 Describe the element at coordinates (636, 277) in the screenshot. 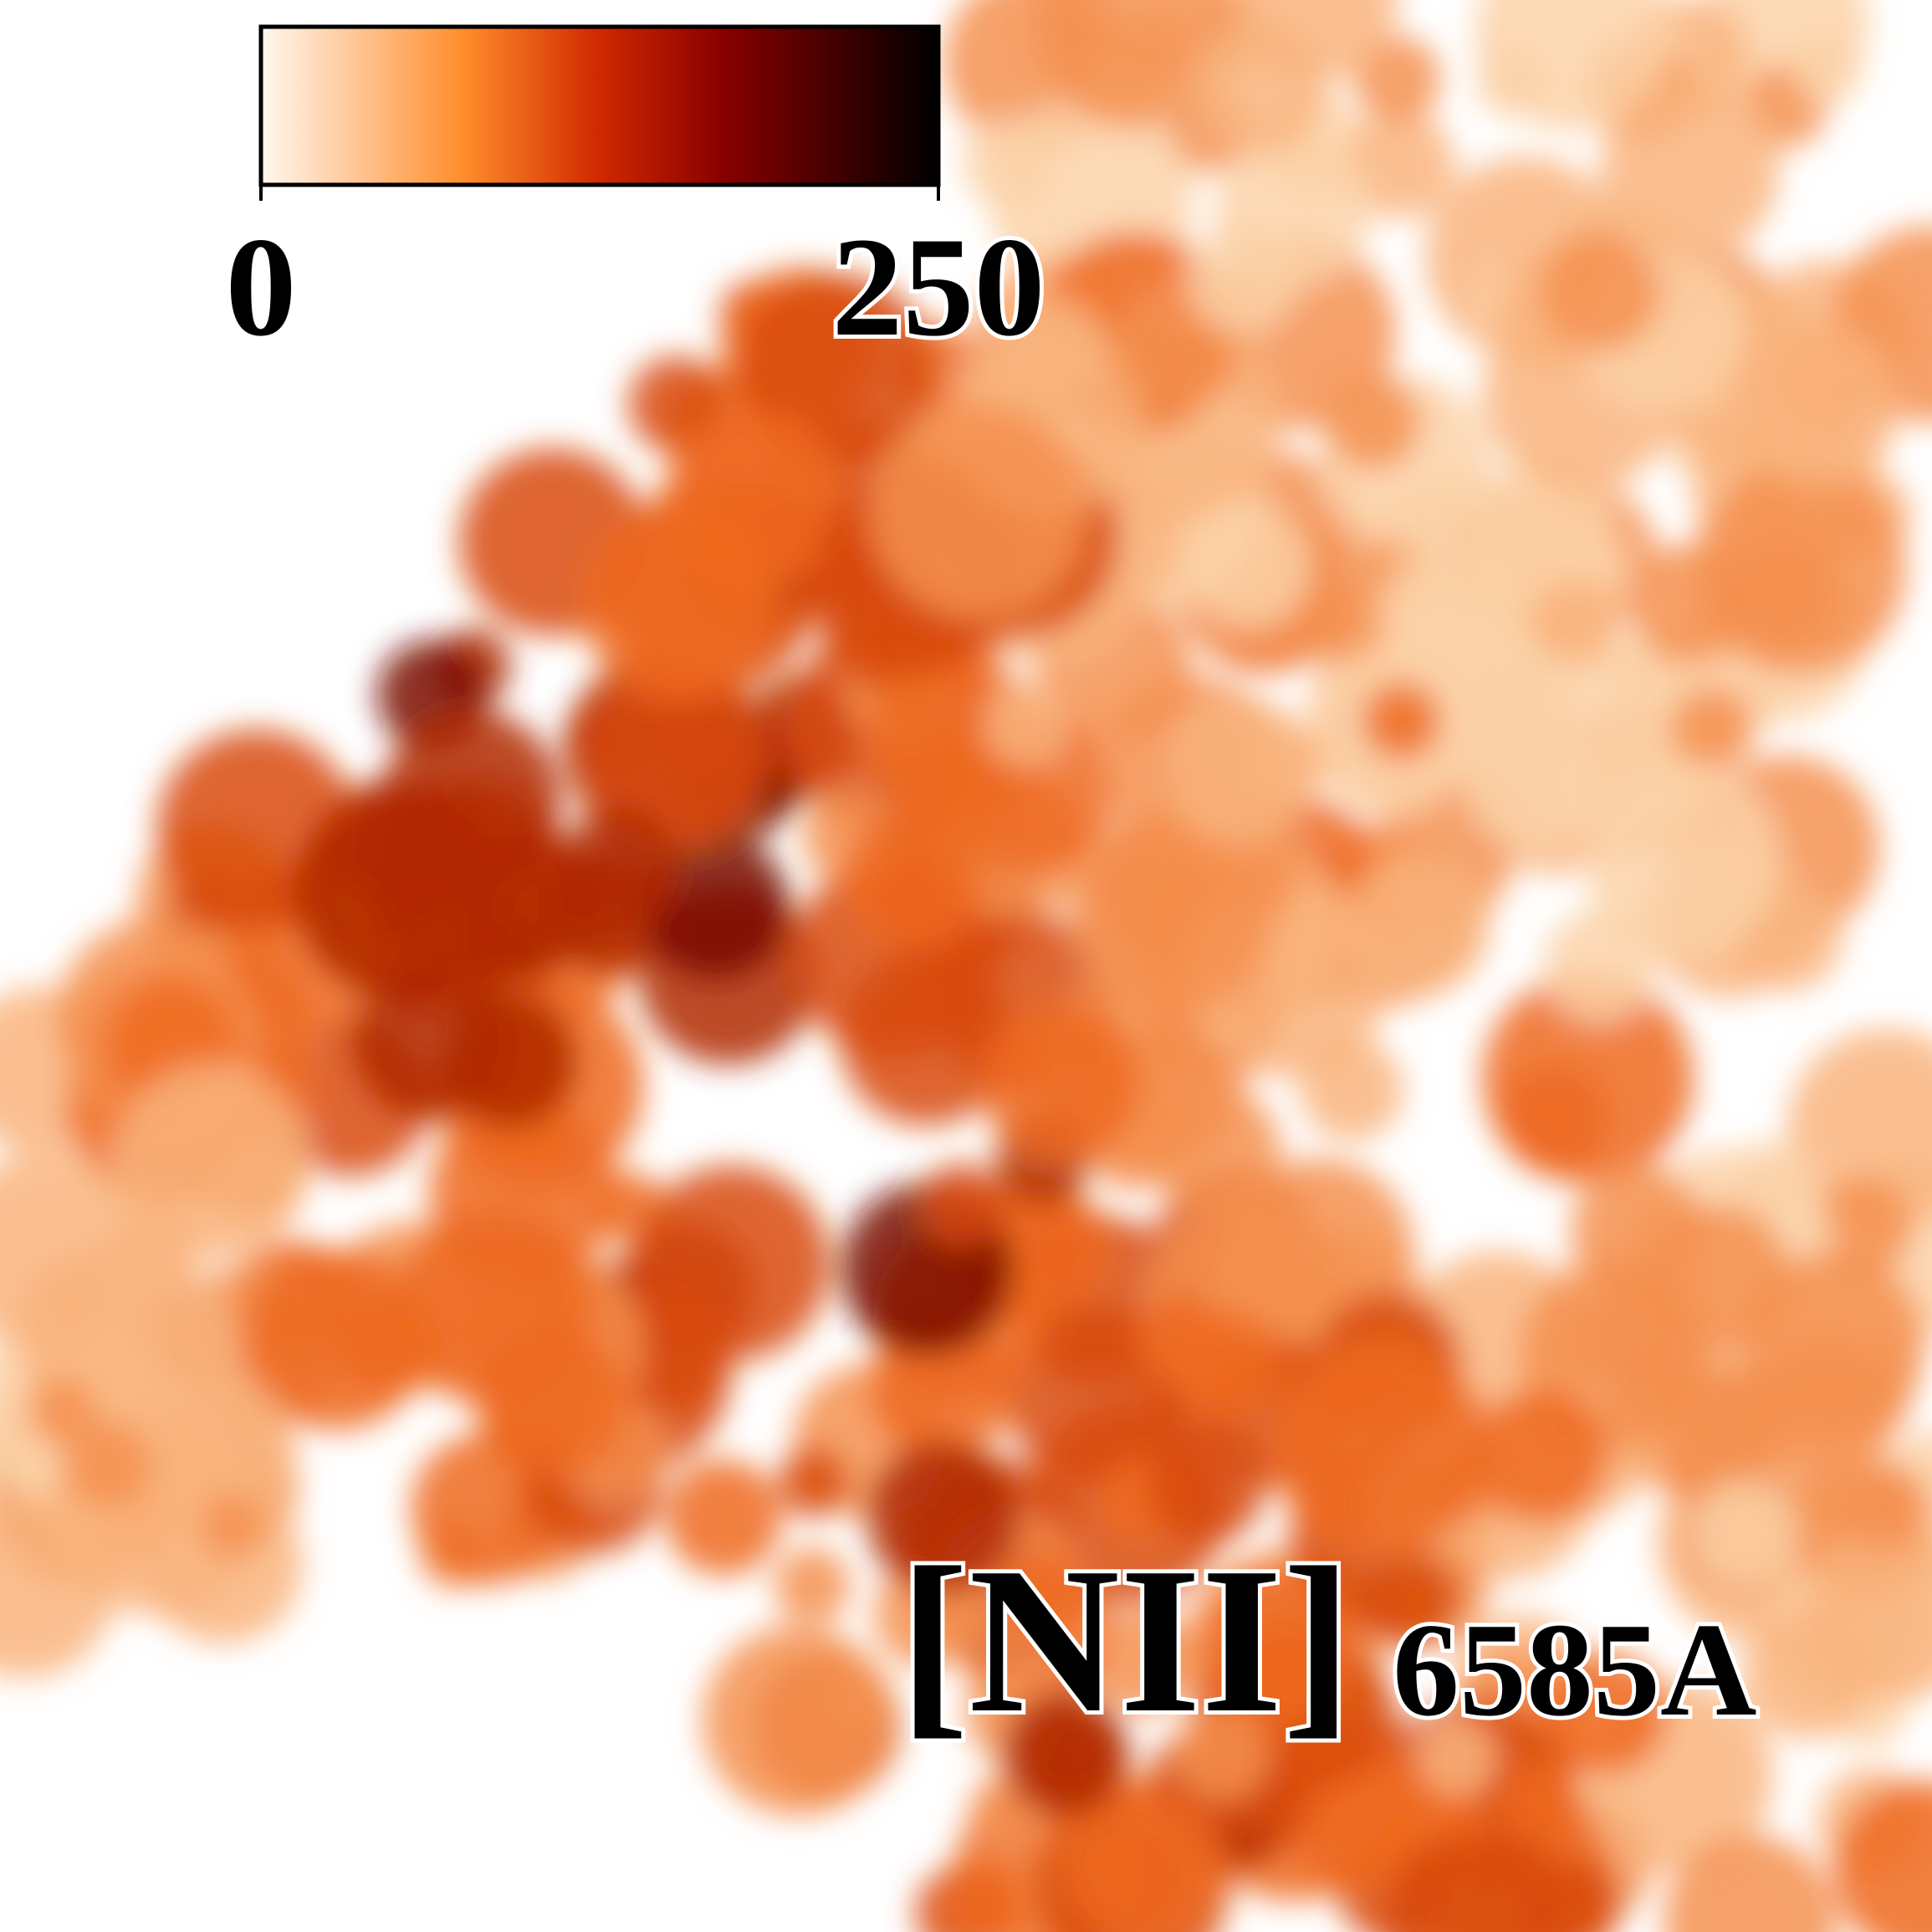

I see `colorbar-ticks: 0 250` at that location.